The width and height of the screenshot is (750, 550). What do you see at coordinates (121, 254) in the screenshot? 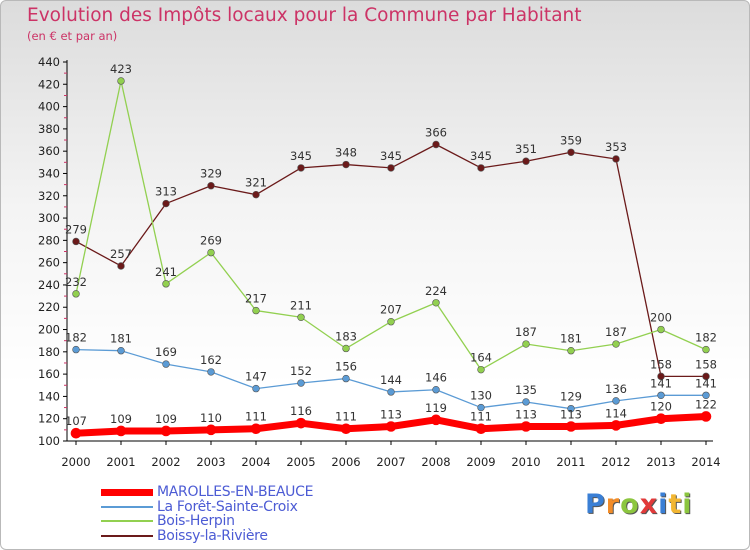
I see `data-label: 257` at bounding box center [121, 254].